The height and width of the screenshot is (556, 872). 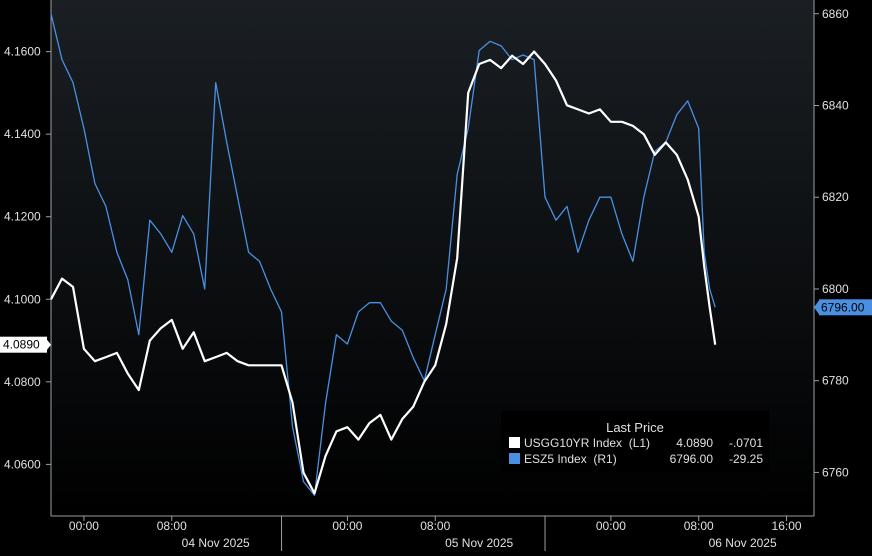 What do you see at coordinates (22, 134) in the screenshot?
I see `left-tick-label: 4.1400` at bounding box center [22, 134].